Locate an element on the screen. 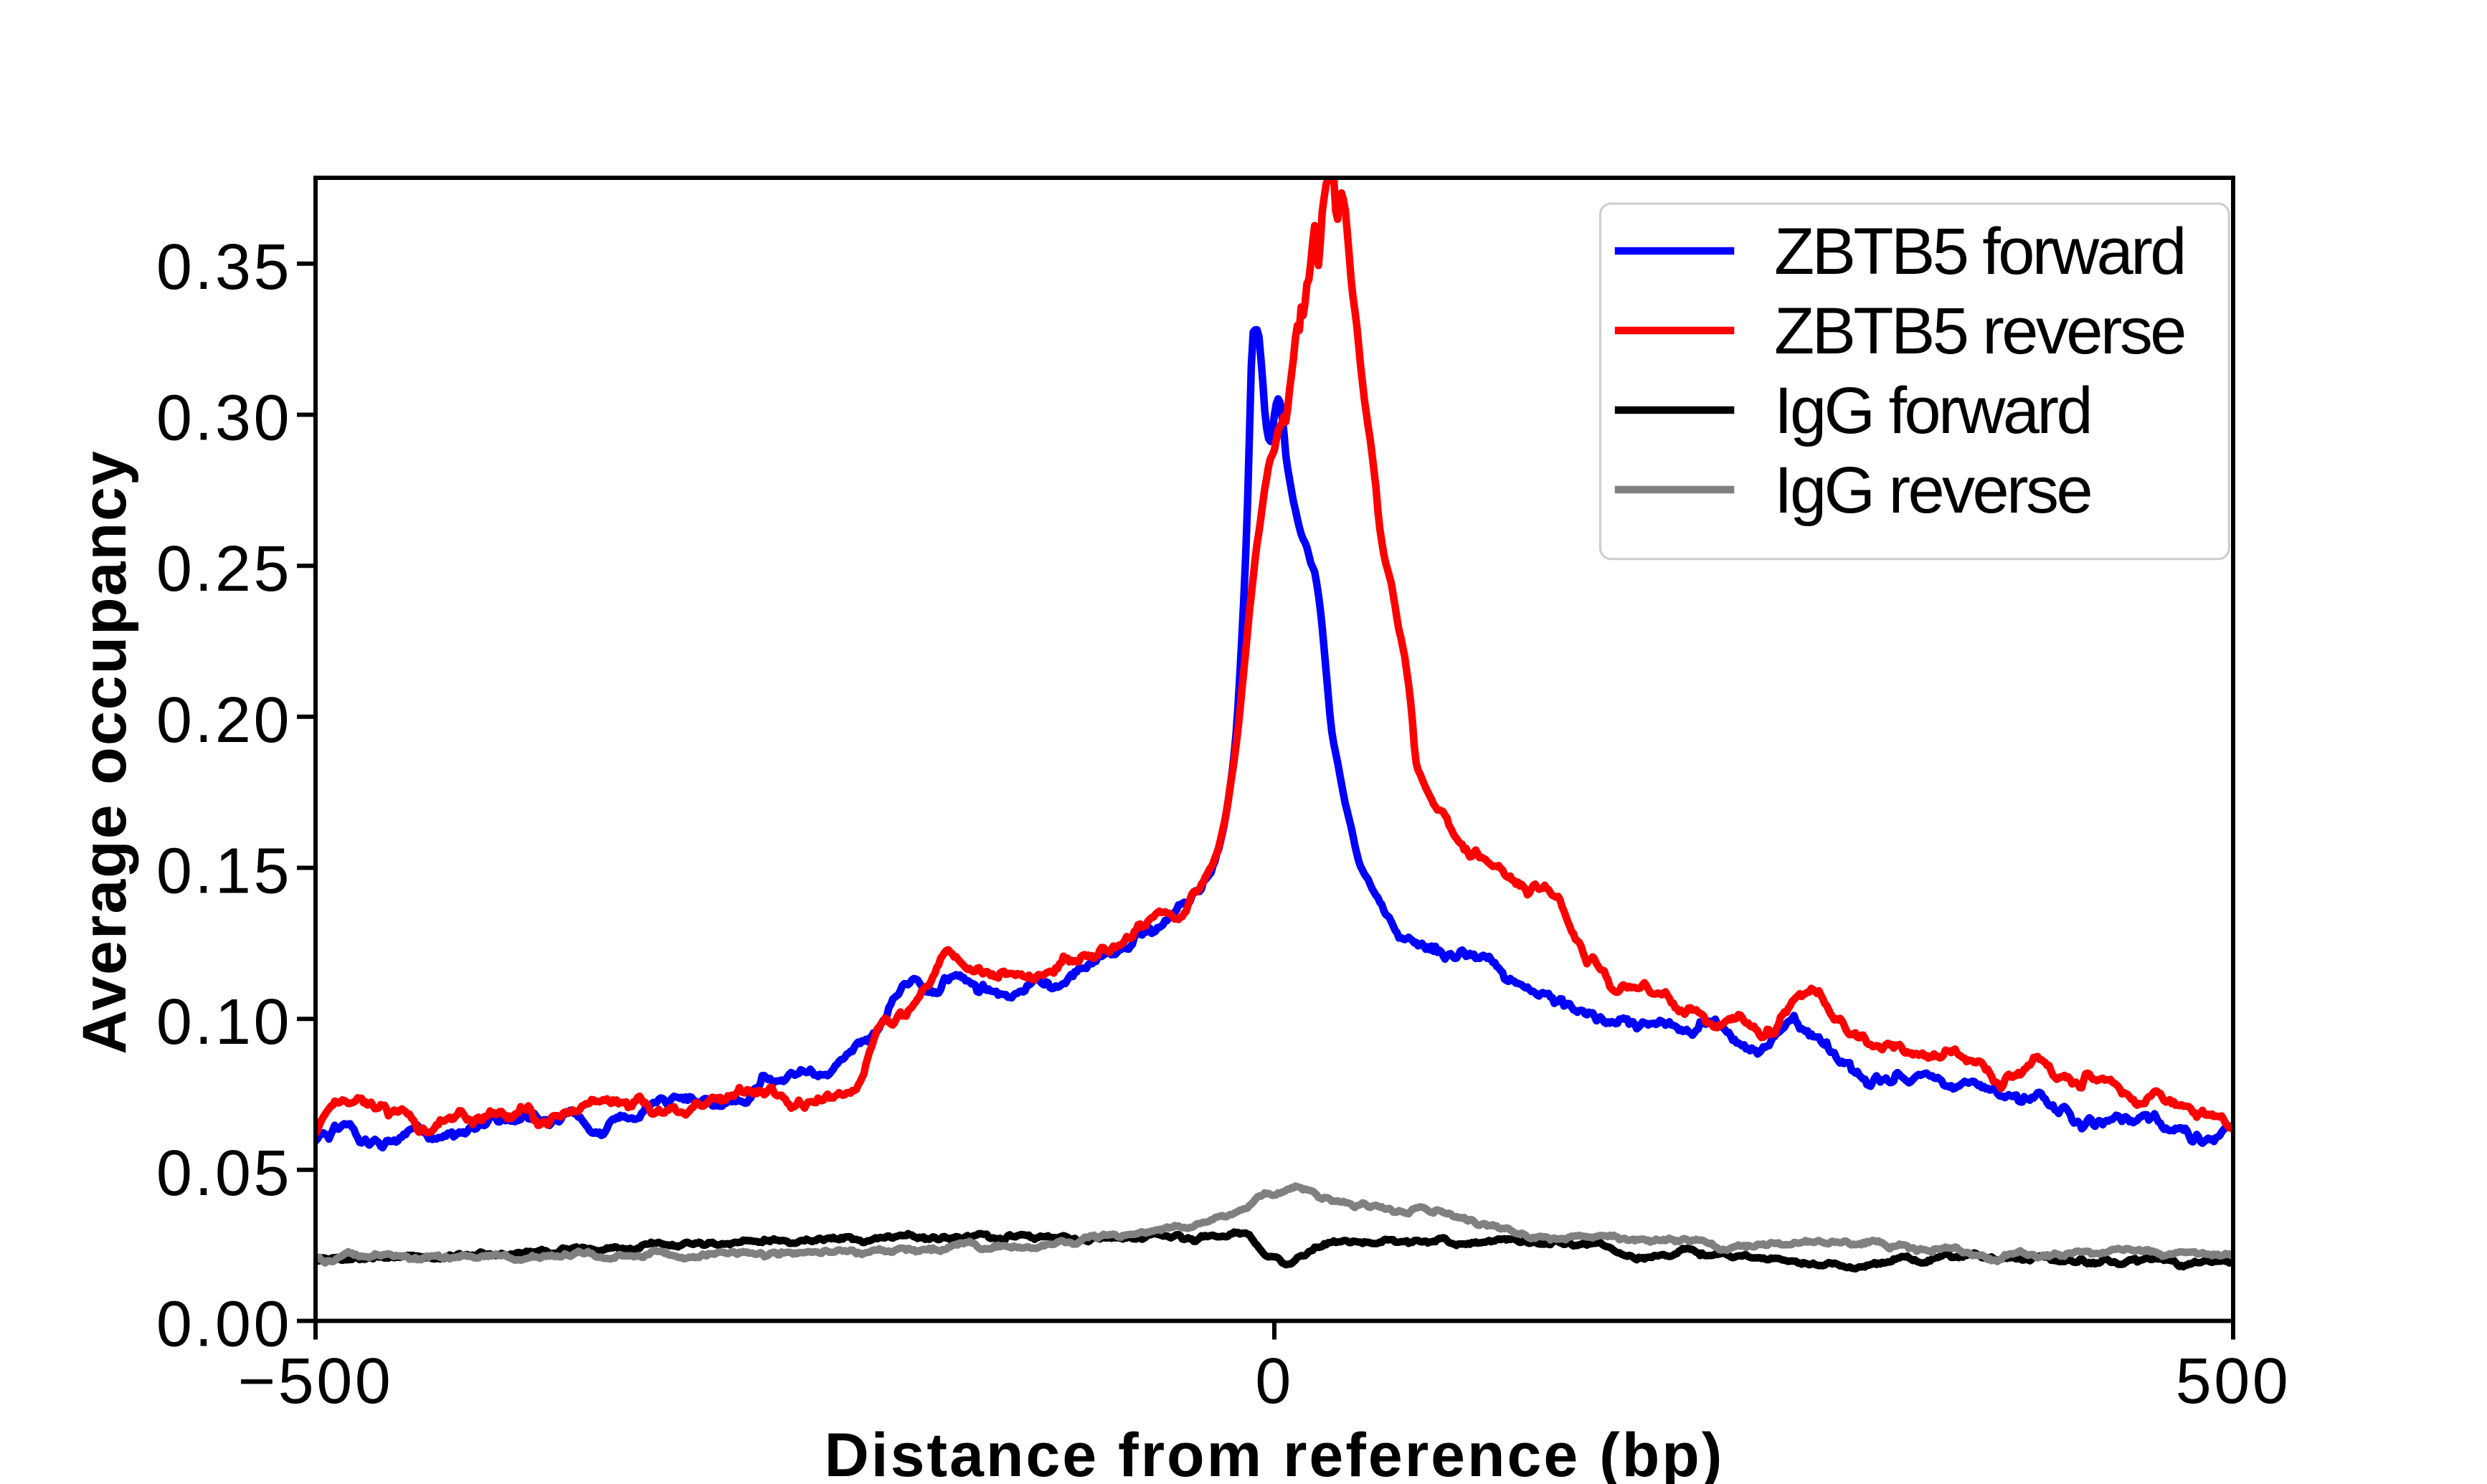 This screenshot has width=2487, height=1484. svg-text: 0.00 is located at coordinates (224, 1325).